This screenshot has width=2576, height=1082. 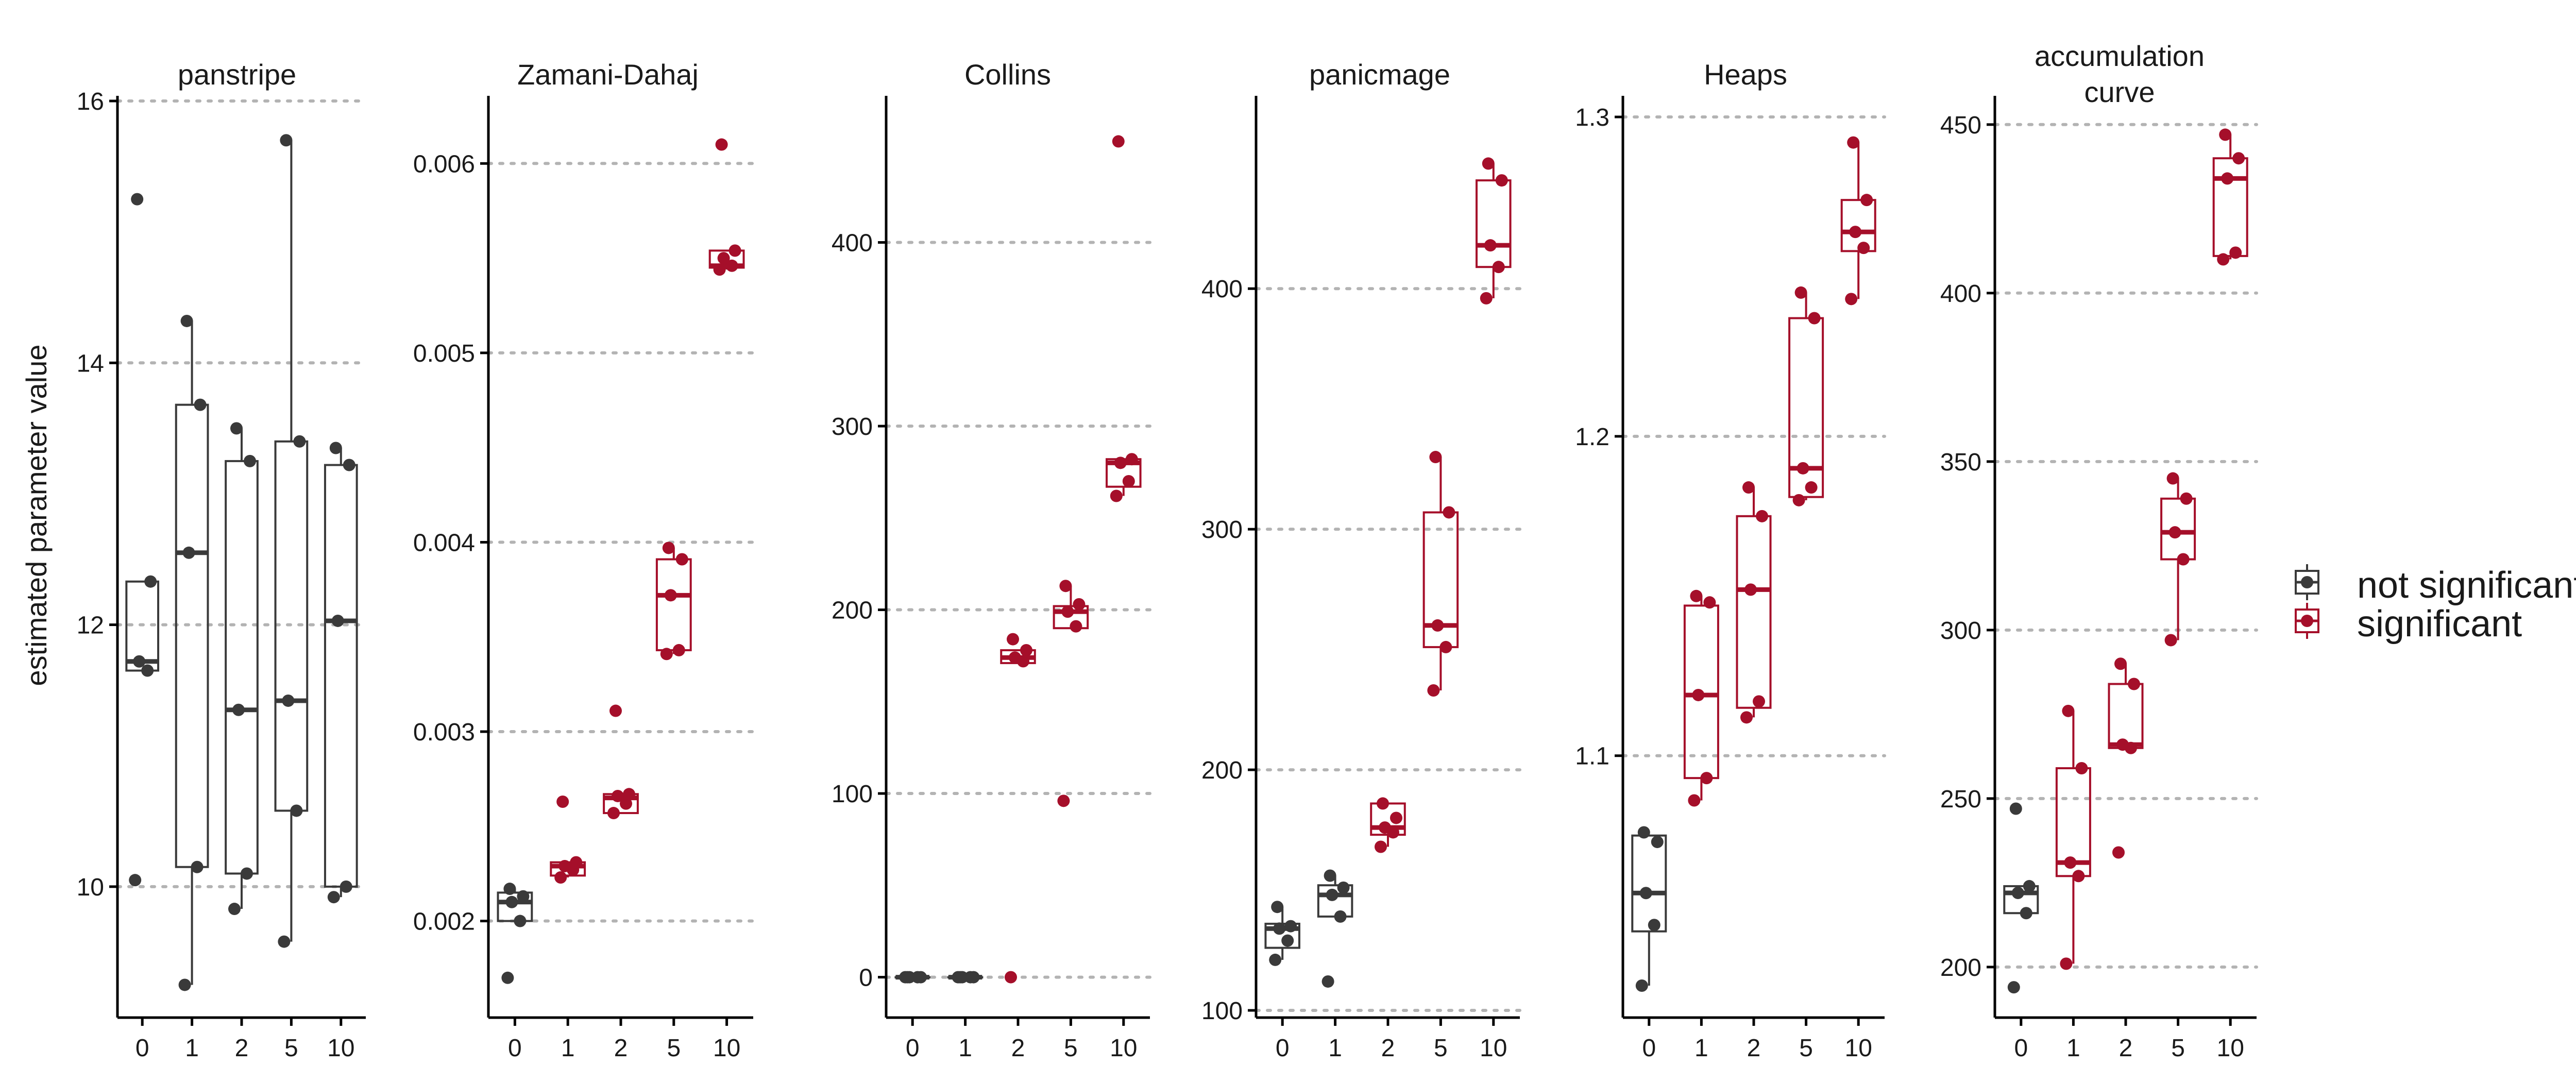 What do you see at coordinates (2307, 621) in the screenshot?
I see `legend-key-significant` at bounding box center [2307, 621].